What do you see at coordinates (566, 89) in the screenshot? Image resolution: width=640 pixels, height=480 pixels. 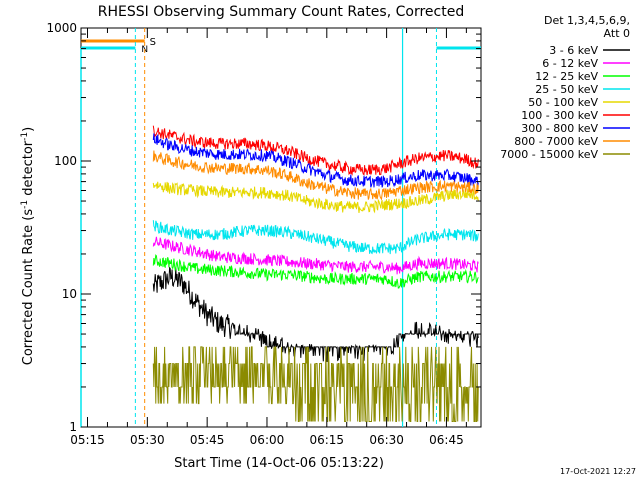 I see `legend-label: 25 - 50 keV` at bounding box center [566, 89].